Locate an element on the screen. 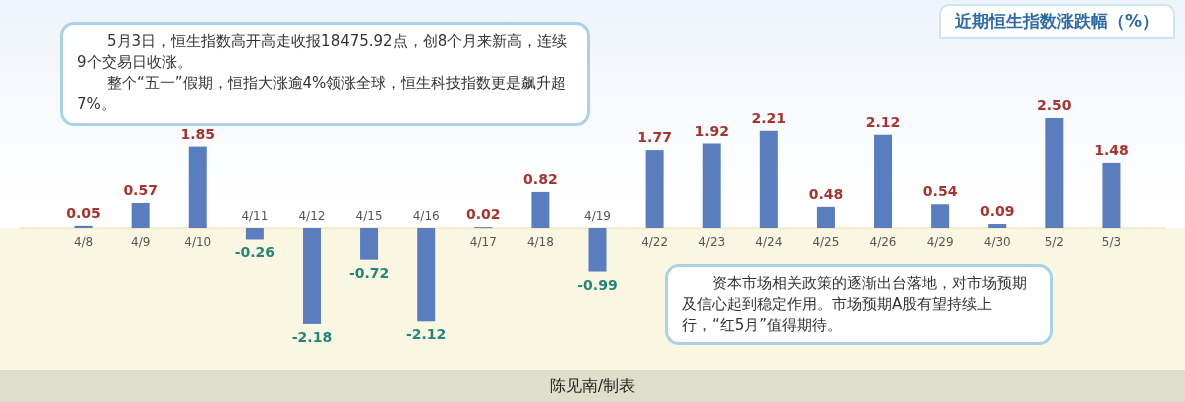  annotation: 资本市场相关政策的逐渐出台落地，对市场预期及信心起到稳定作用。市场预期A股有望持续上行，“红5月”值得期待。 is located at coordinates (855, 304).